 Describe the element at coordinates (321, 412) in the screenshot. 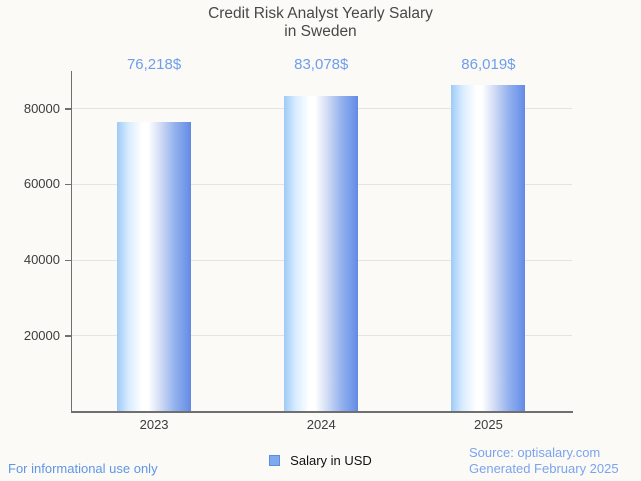

I see `x-axis-line` at that location.